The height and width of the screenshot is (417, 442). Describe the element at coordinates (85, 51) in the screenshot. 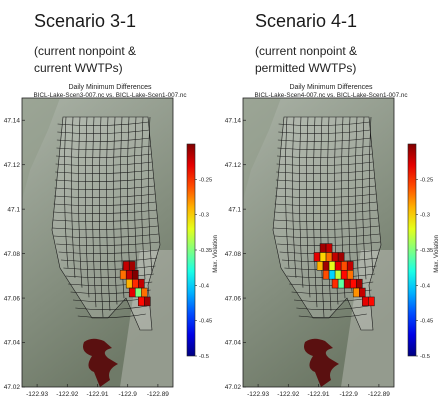

I see `scenario-subtitle-line: (current nonpoint &` at that location.